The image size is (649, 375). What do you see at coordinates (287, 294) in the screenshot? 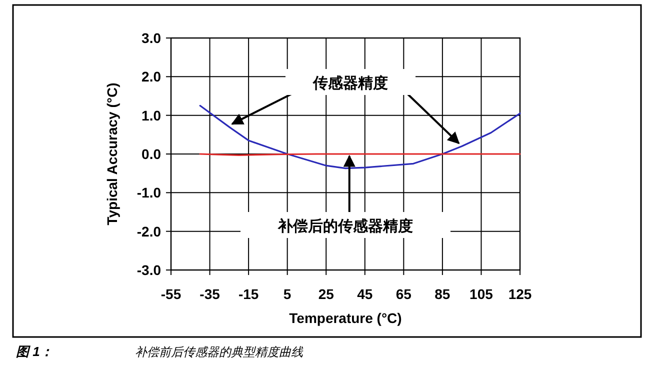
I see `x-tick-label: 5` at bounding box center [287, 294].